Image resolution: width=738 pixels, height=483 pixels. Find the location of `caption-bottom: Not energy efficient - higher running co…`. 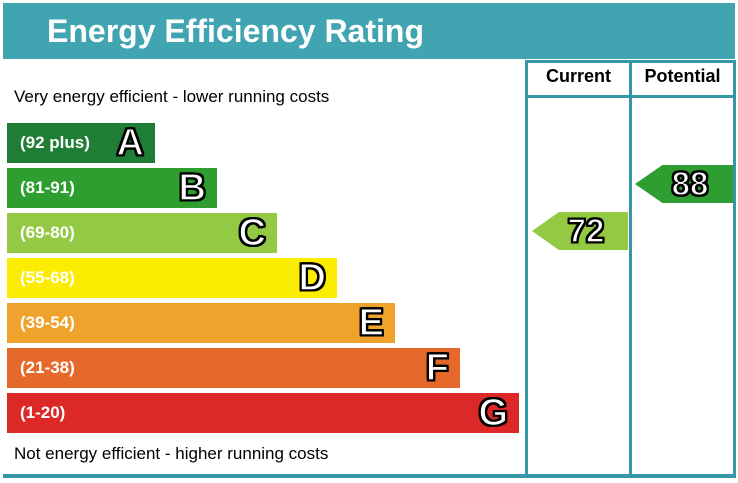

caption-bottom: Not energy efficient - higher running co… is located at coordinates (171, 453).